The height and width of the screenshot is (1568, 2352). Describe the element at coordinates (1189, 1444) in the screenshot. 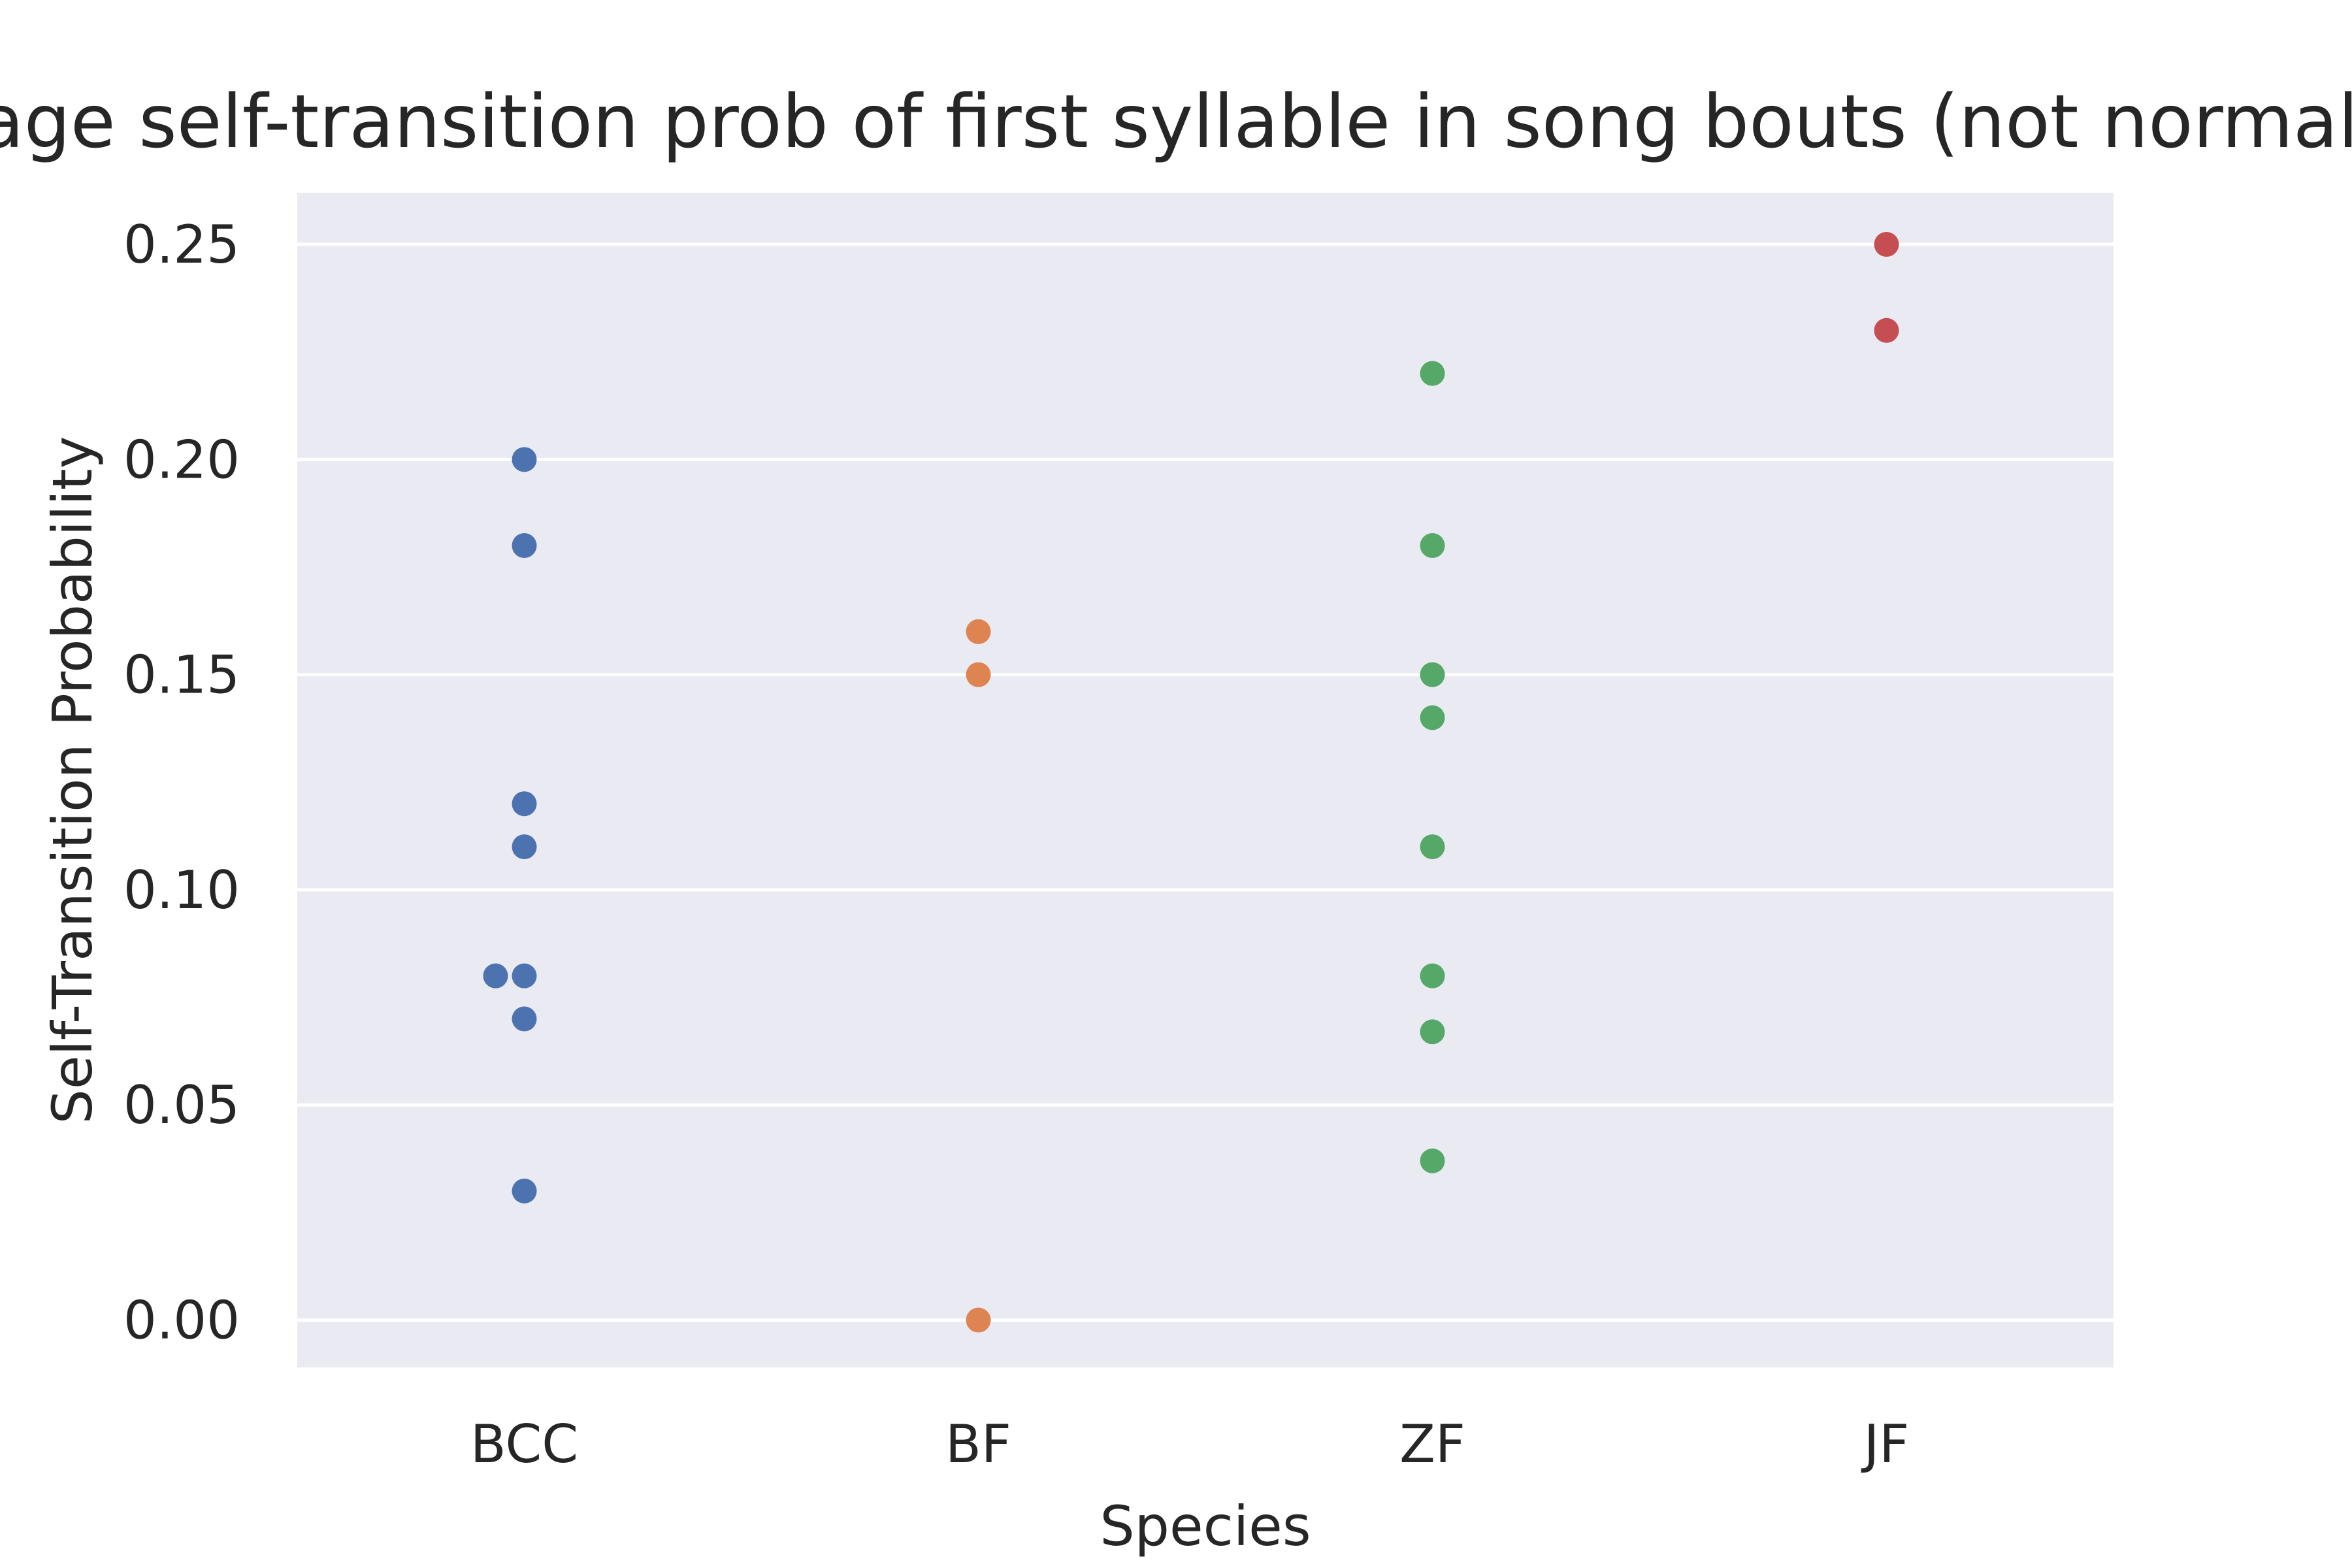

I see `x-axis-ticks: BCC BF ZF JF` at that location.